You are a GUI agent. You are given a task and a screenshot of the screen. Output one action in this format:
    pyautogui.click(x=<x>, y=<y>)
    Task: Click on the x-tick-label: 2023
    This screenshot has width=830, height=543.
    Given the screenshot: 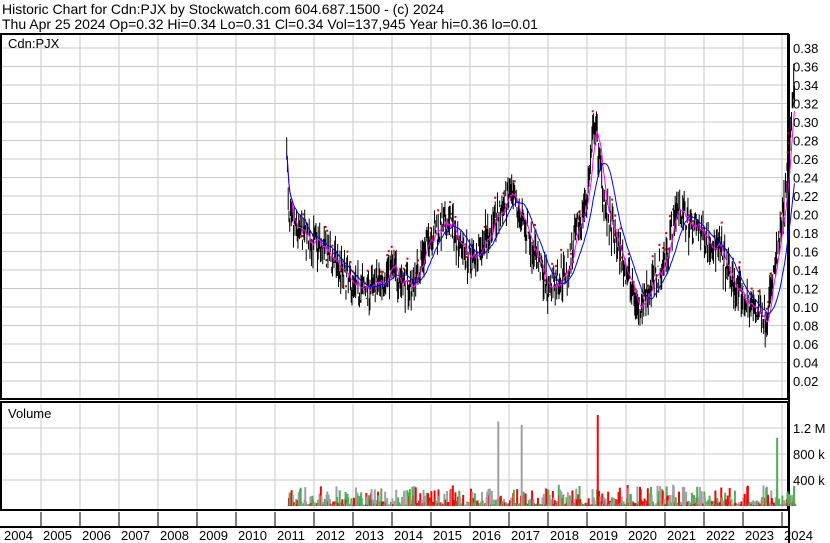 What is the action you would take?
    pyautogui.click(x=759, y=535)
    